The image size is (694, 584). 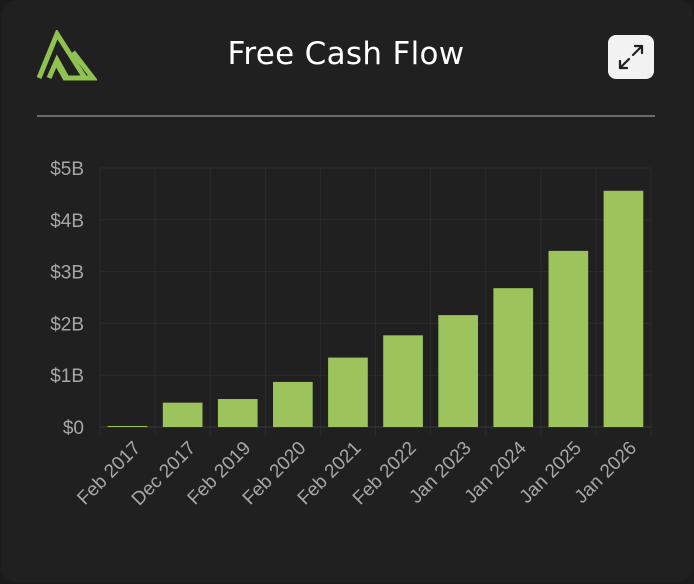 What do you see at coordinates (67, 324) in the screenshot?
I see `y-tick-label: $2B` at bounding box center [67, 324].